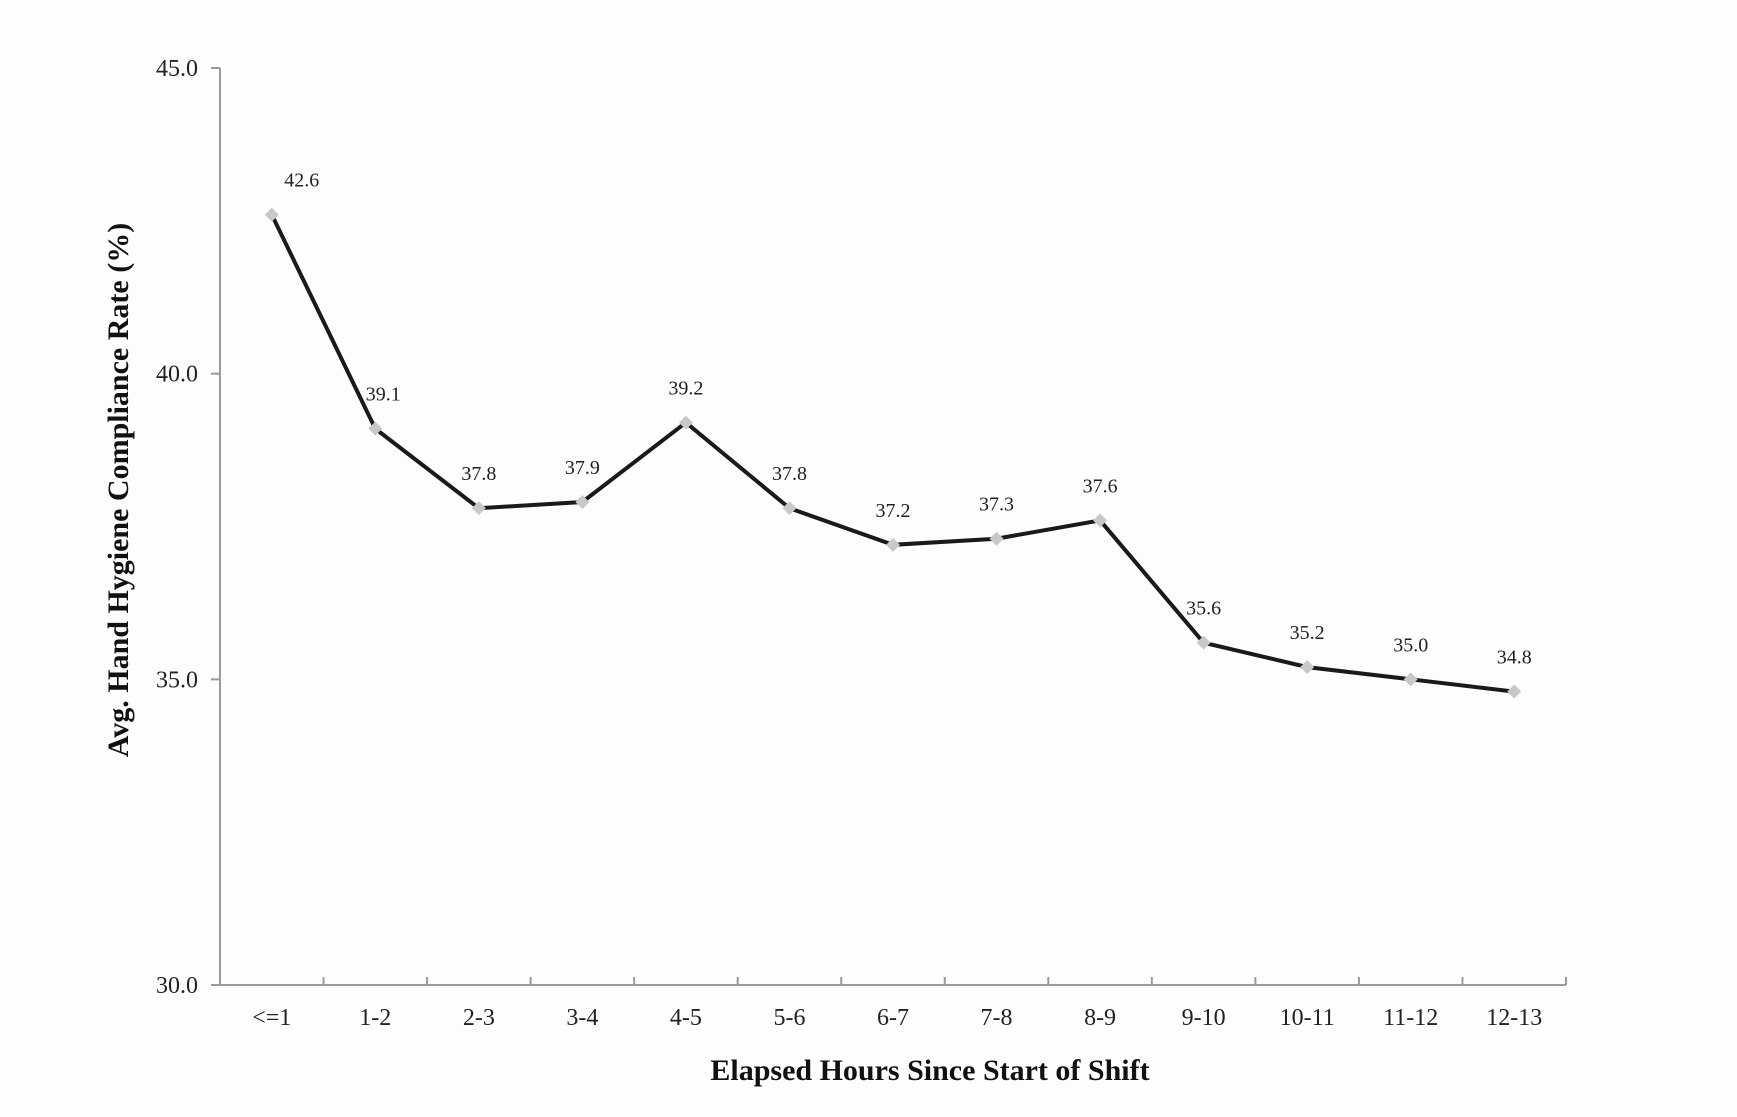  I want to click on y-tick-label: 30.0, so click(177, 986).